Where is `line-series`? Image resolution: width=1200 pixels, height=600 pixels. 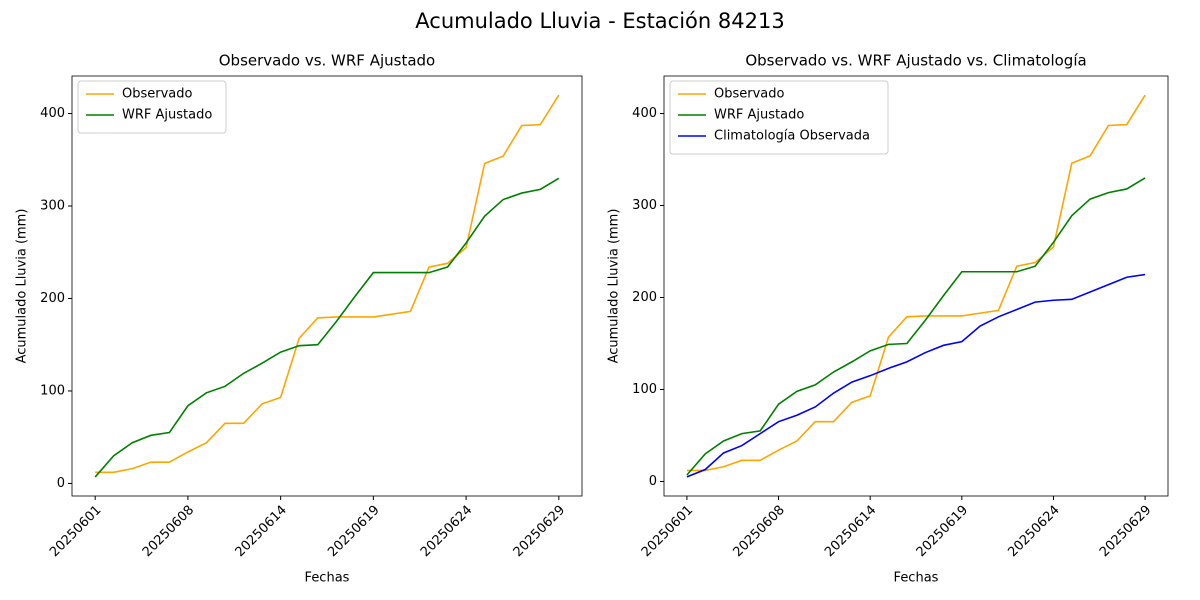
line-series is located at coordinates (916, 375).